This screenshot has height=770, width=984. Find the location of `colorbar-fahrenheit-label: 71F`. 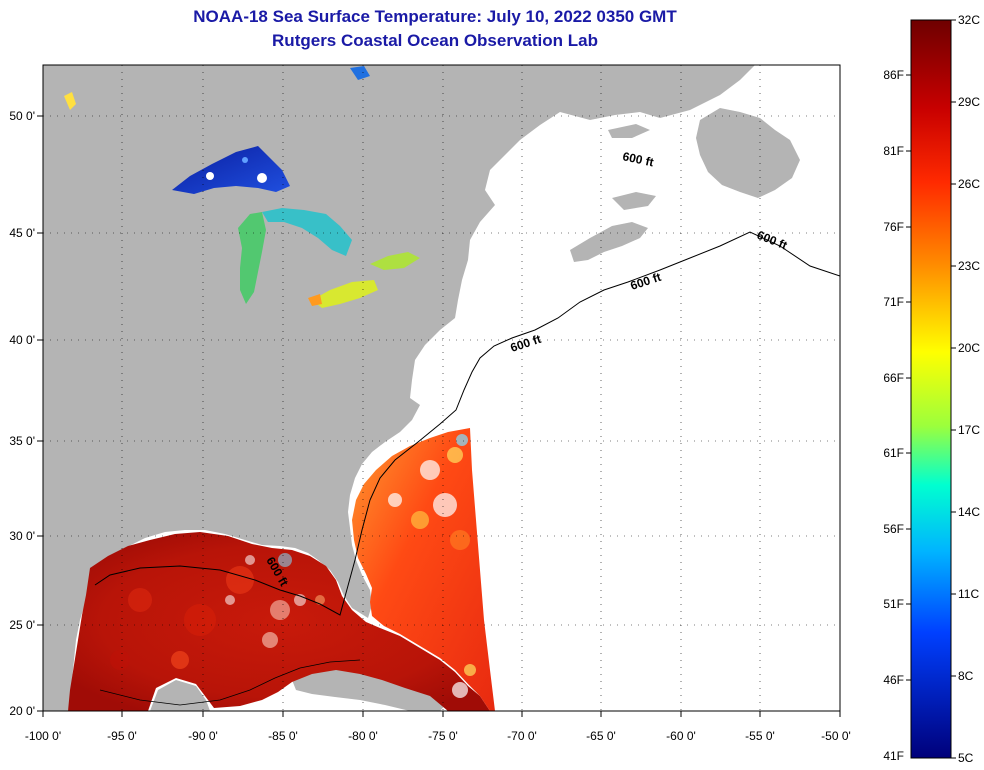

colorbar-fahrenheit-label: 71F is located at coordinates (893, 302).